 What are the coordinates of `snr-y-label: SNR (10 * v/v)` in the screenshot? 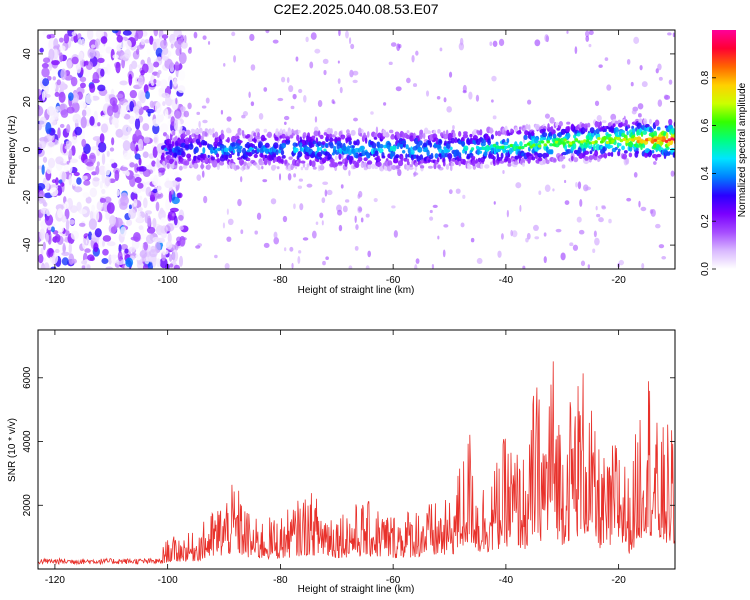 It's located at (12, 450).